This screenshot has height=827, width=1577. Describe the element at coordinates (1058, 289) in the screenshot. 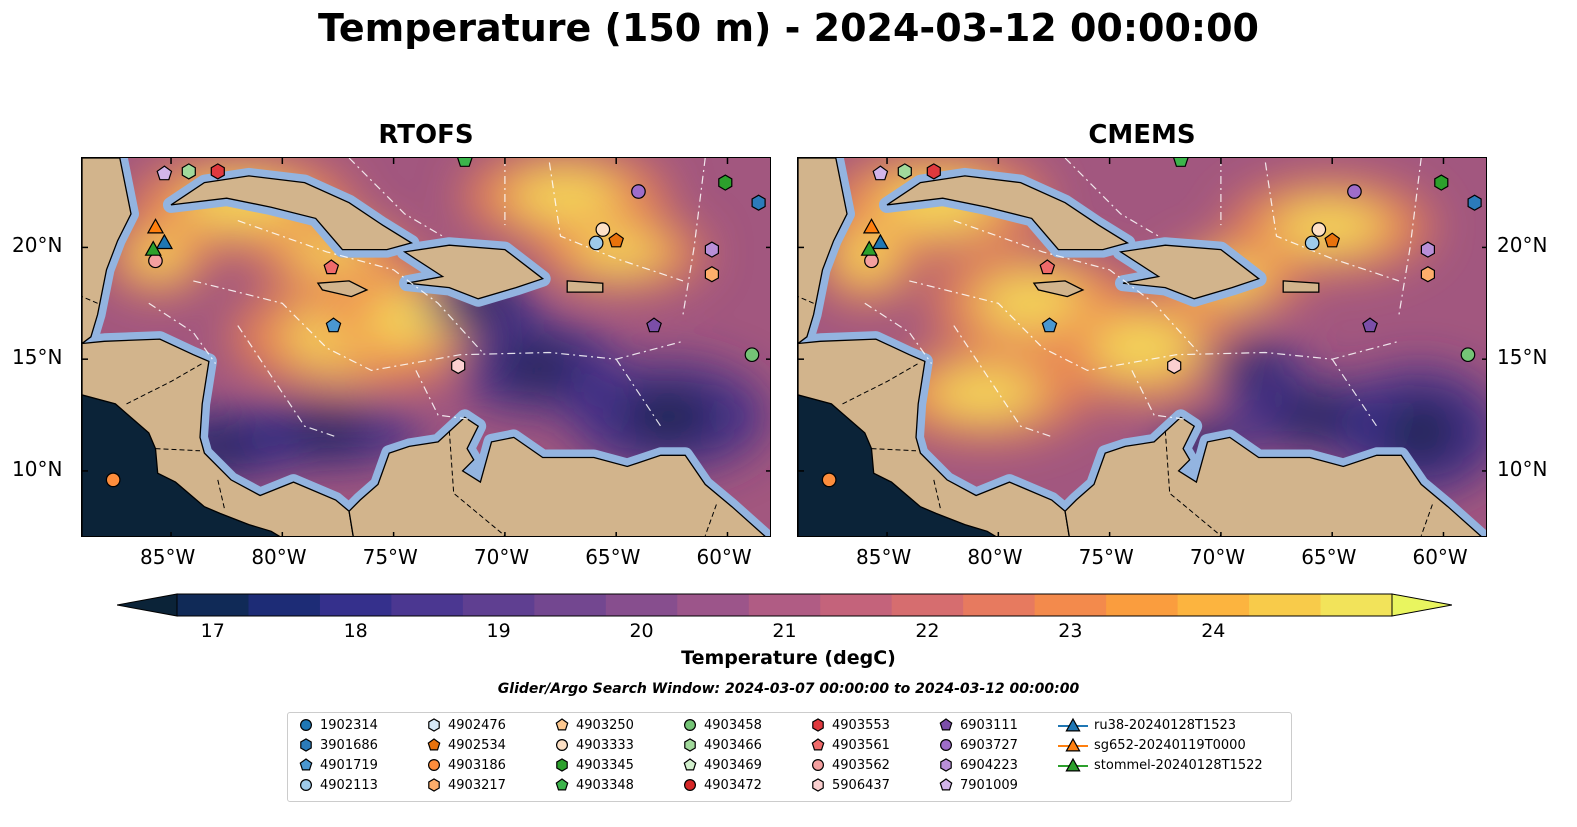

I see `land-jamaica` at that location.